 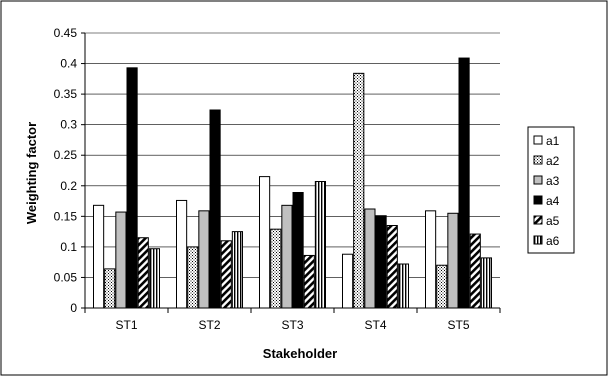 What do you see at coordinates (538, 200) in the screenshot?
I see `legend-swatch-a4` at bounding box center [538, 200].